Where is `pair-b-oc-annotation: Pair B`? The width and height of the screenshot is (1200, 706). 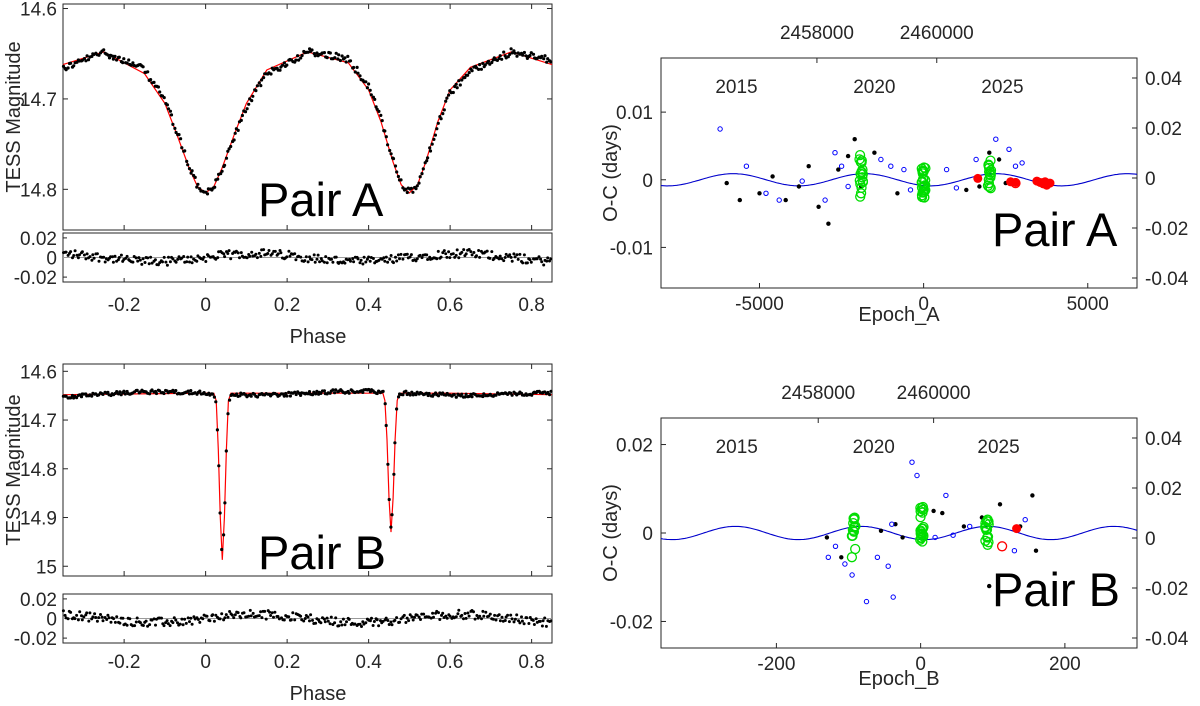 pair-b-oc-annotation: Pair B is located at coordinates (1056, 589).